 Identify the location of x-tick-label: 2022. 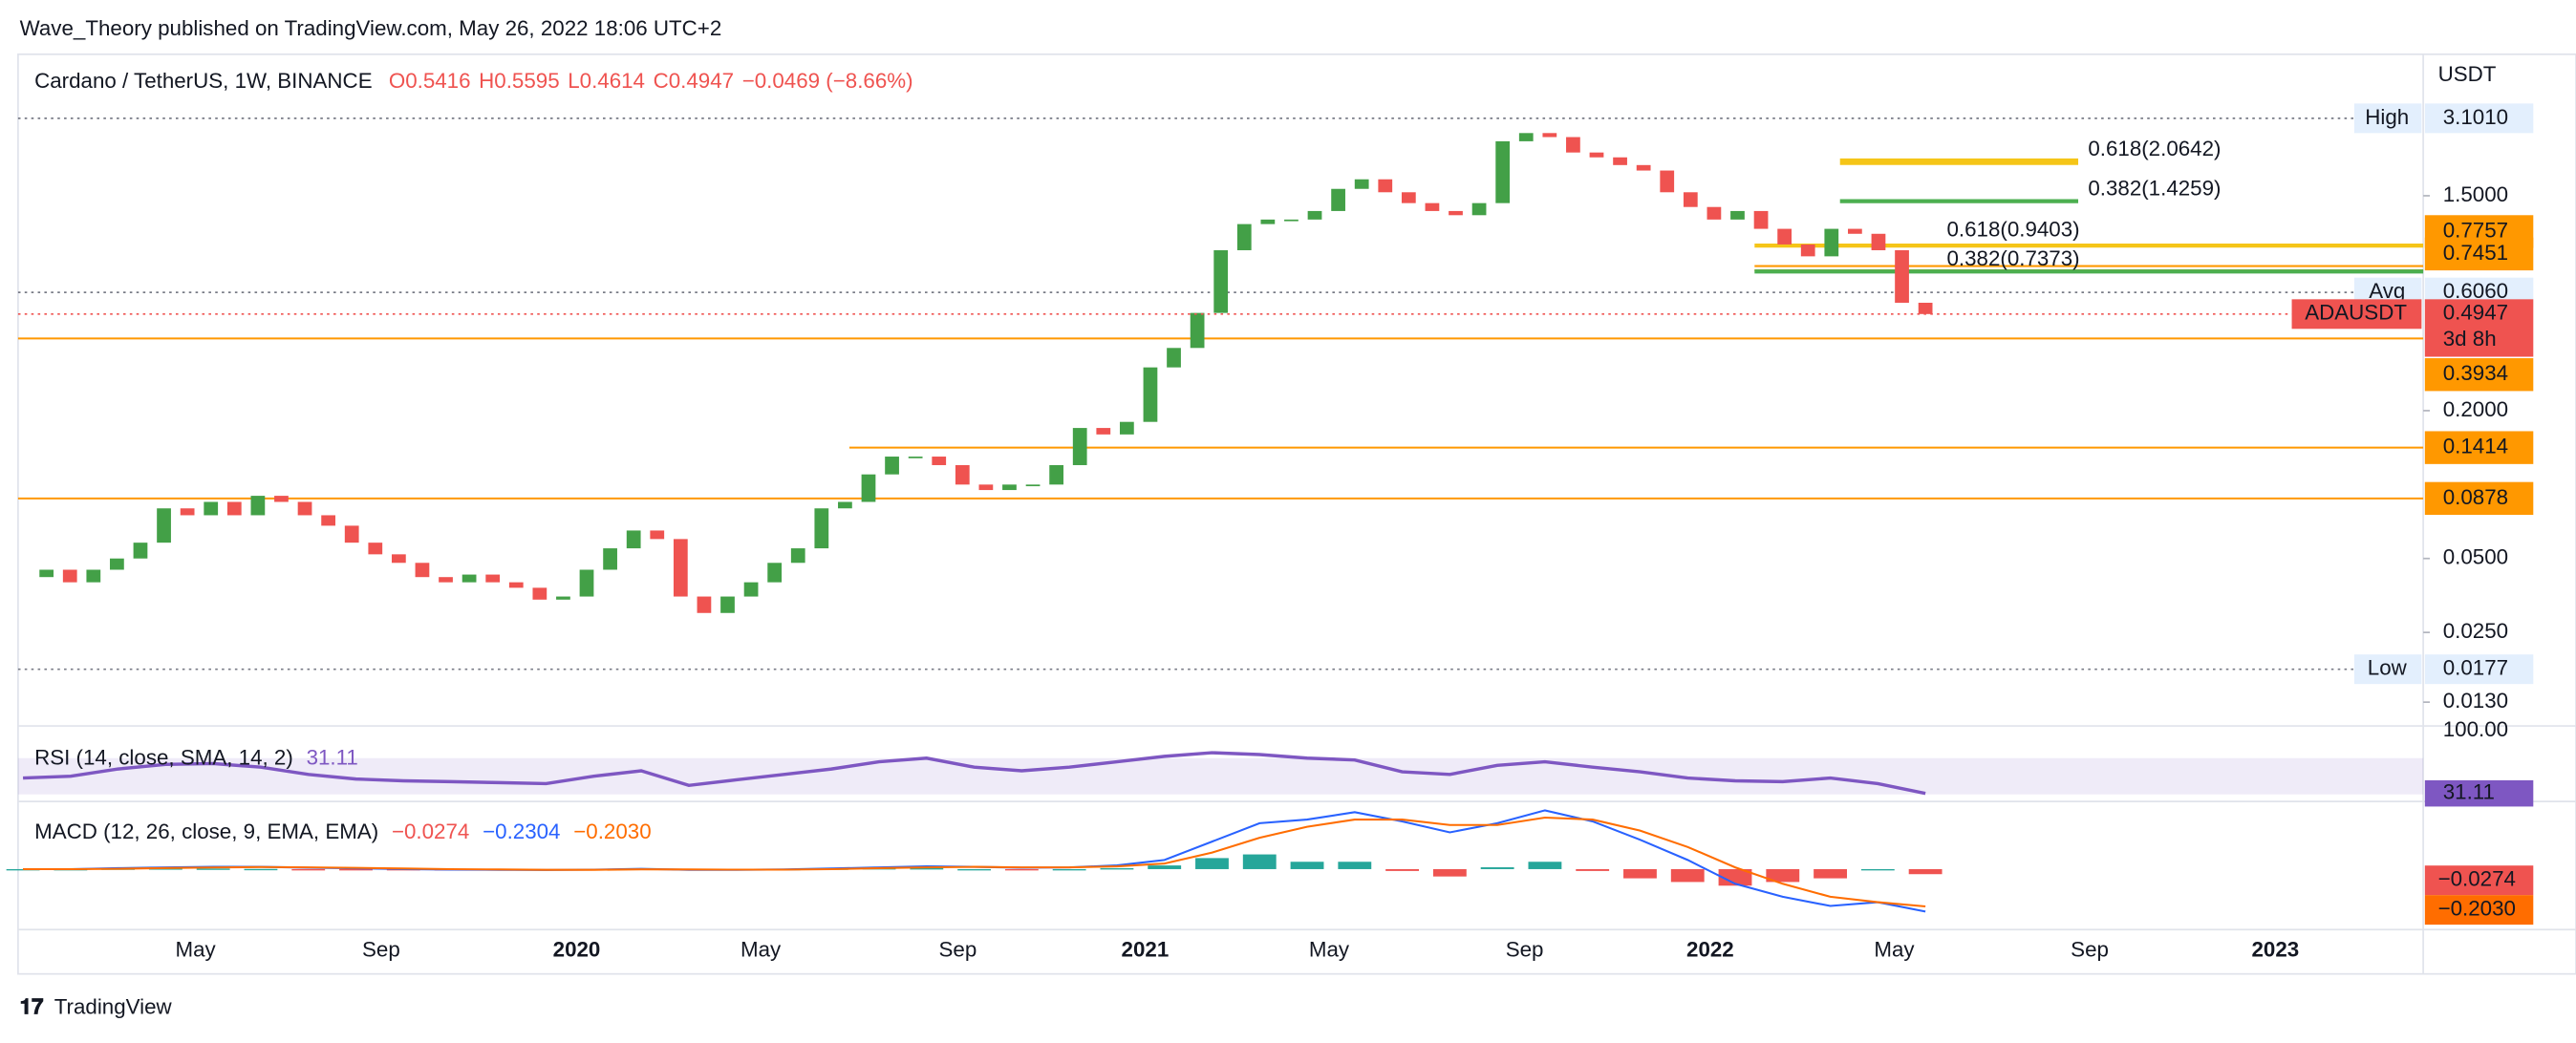
(1710, 950).